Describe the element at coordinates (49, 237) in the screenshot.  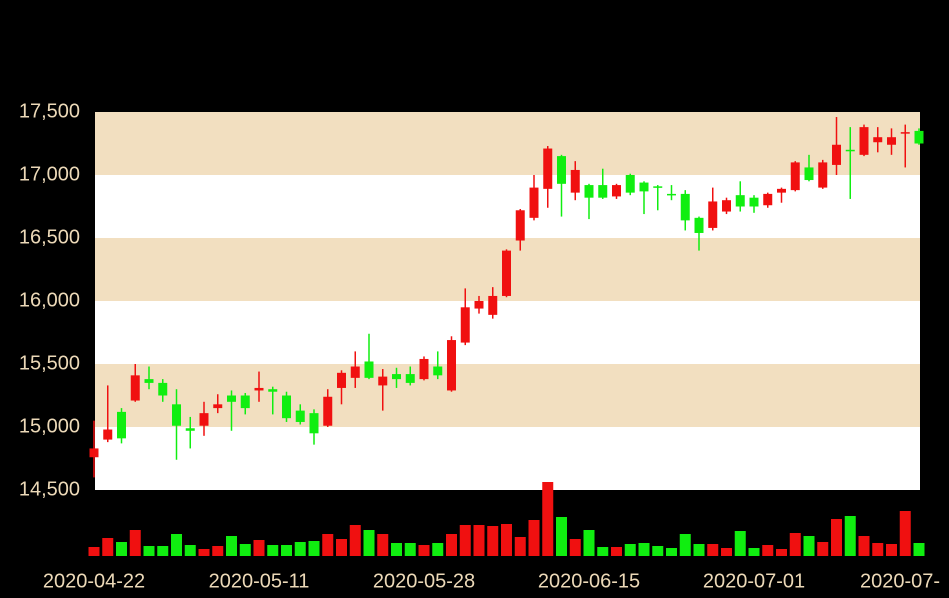
I see `y-tick-label: 16,500` at that location.